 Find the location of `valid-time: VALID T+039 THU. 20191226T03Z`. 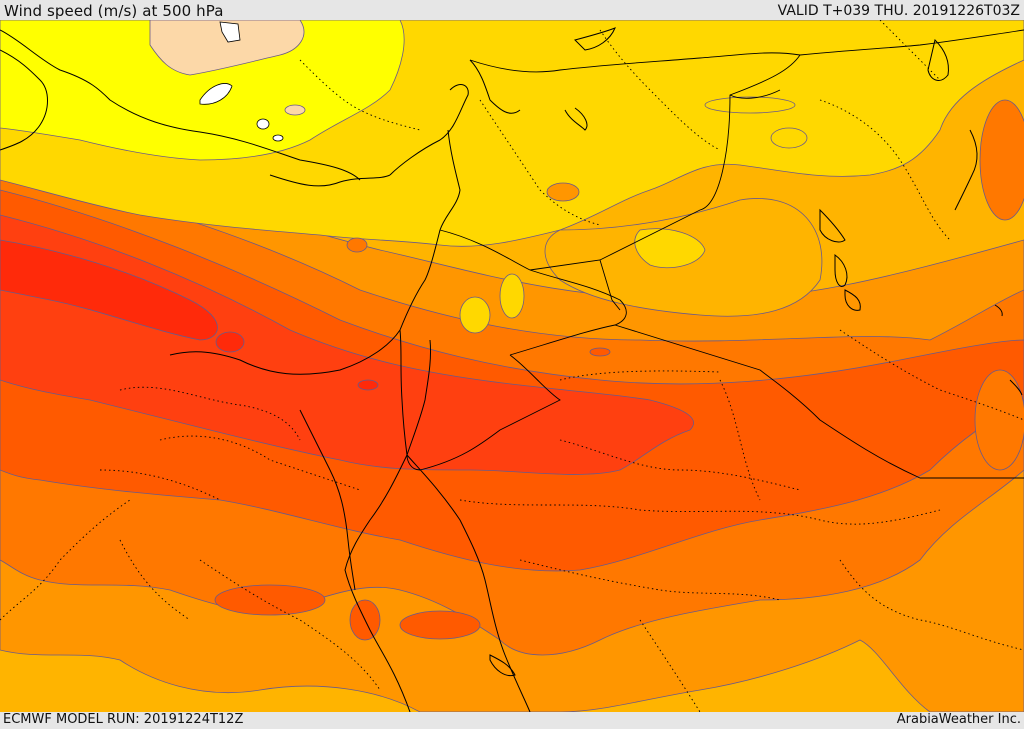

valid-time: VALID T+039 THU. 20191226T03Z is located at coordinates (898, 11).